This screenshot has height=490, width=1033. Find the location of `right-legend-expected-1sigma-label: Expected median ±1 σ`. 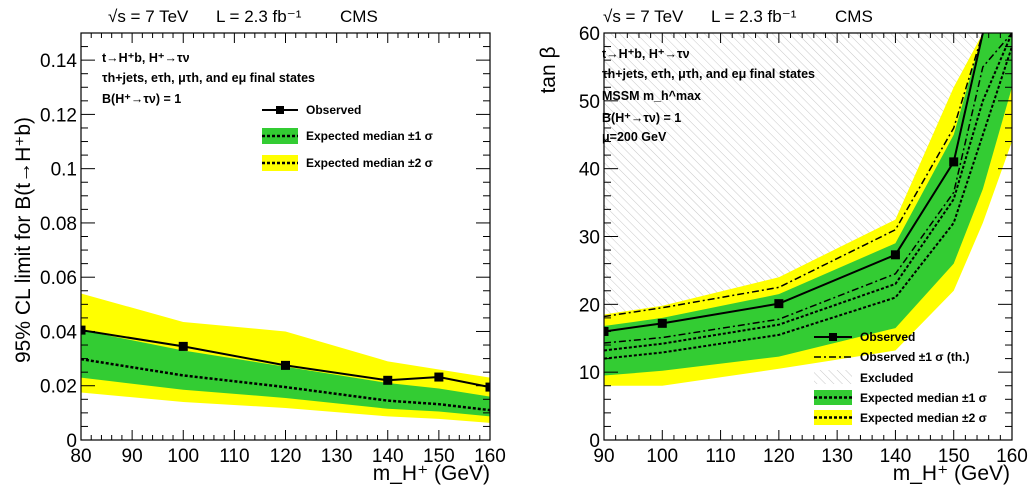

right-legend-expected-1sigma-label: Expected median ±1 σ is located at coordinates (923, 398).